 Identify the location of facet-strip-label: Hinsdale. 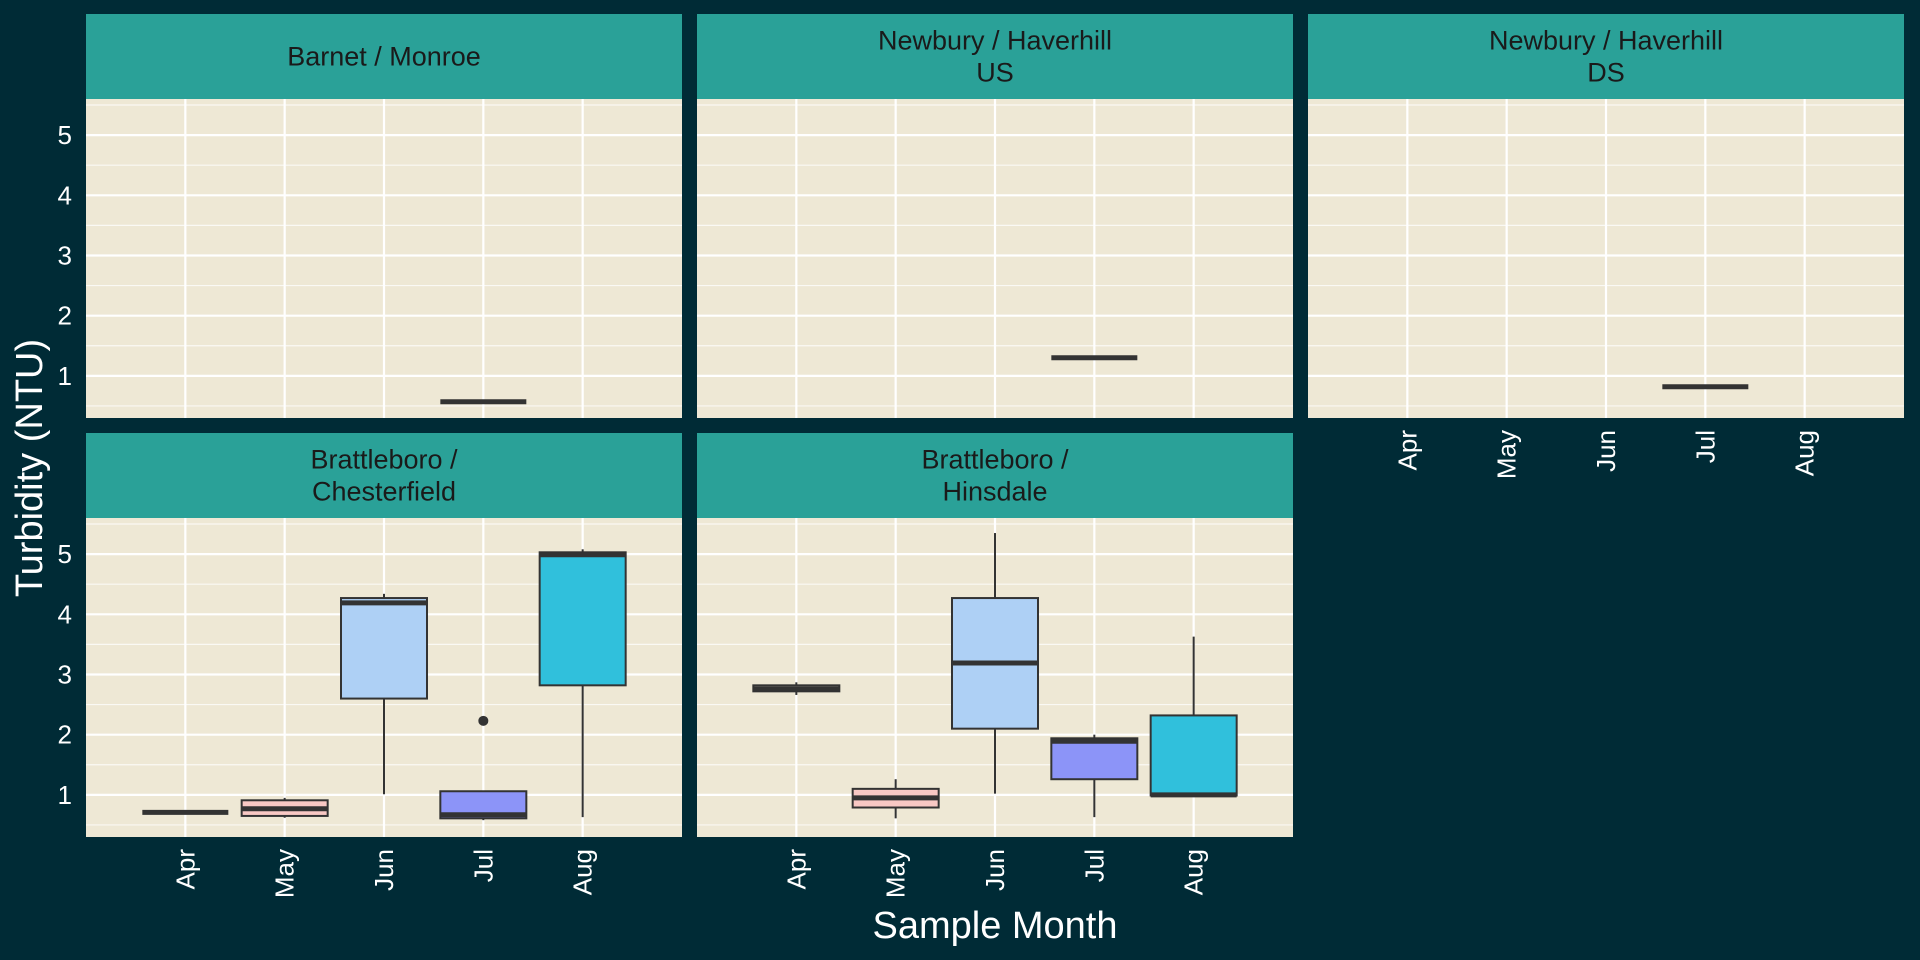
(994, 492).